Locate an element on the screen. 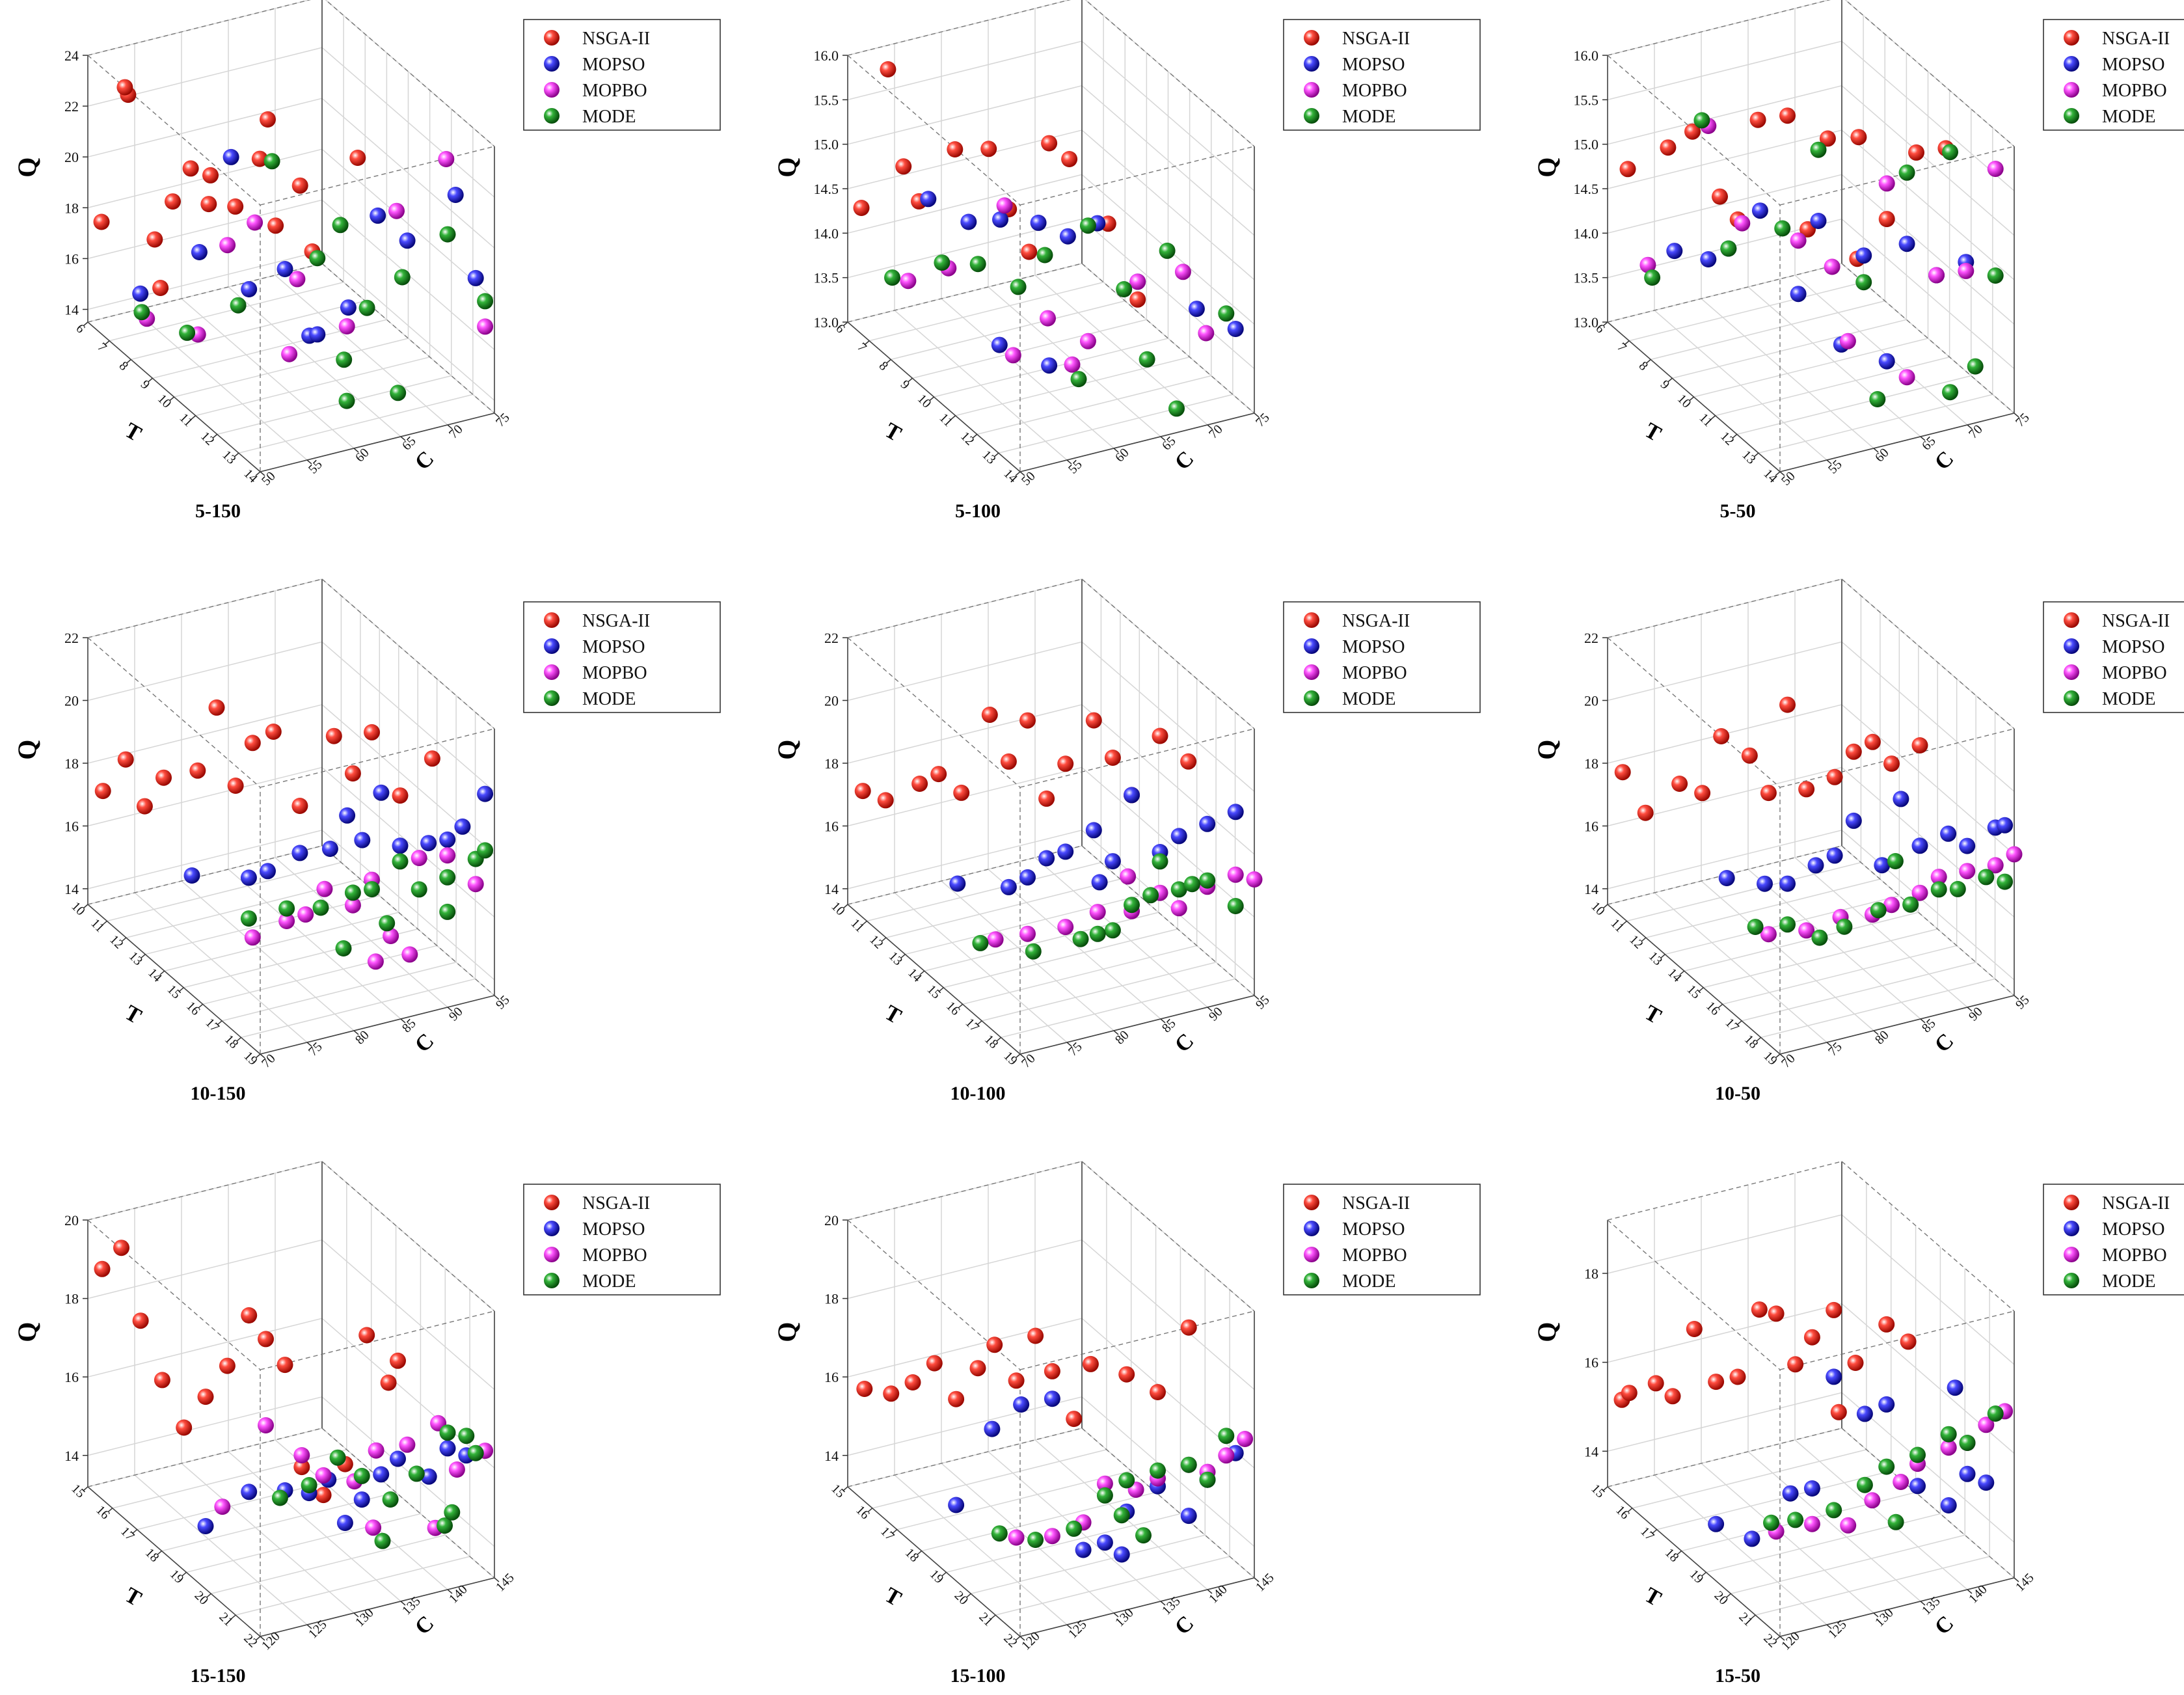 This screenshot has height=1695, width=2184. z-tick-label: 18 is located at coordinates (831, 763).